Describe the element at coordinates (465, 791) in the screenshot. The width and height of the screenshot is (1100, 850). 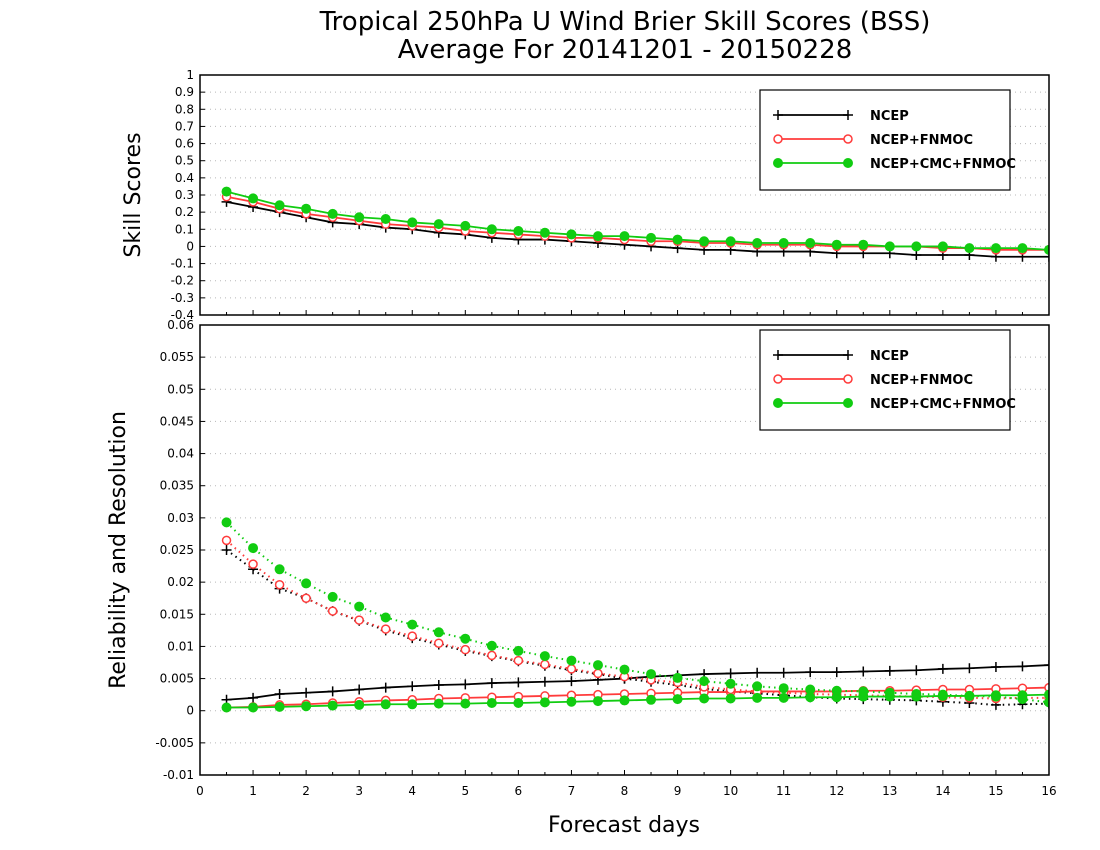
I see `x-tick-label: 5` at that location.